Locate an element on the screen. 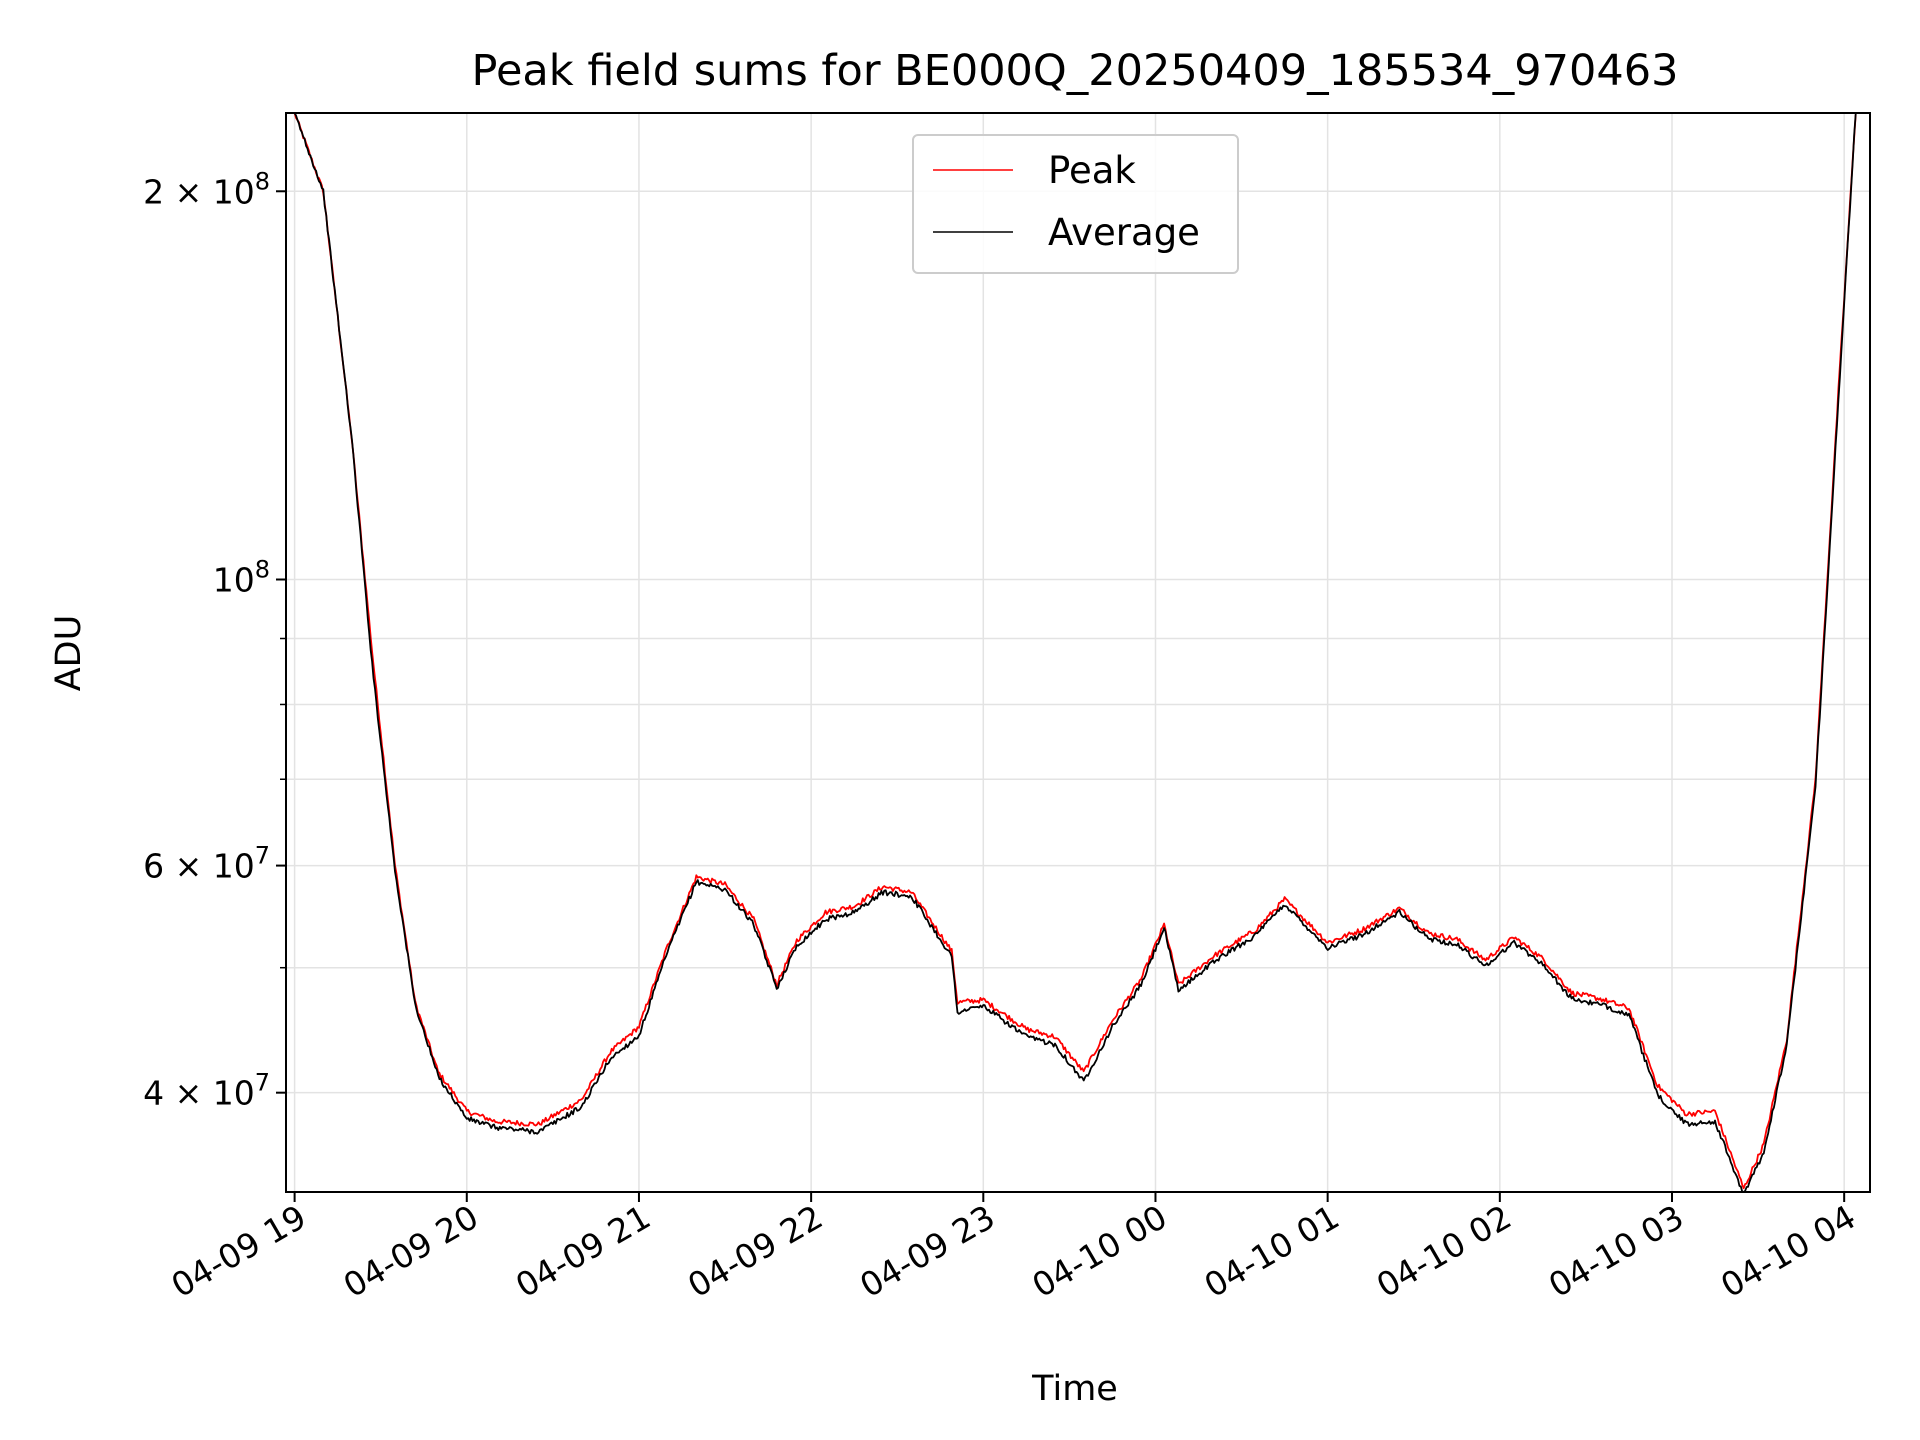  y-axis-title: ADU is located at coordinates (69, 653).